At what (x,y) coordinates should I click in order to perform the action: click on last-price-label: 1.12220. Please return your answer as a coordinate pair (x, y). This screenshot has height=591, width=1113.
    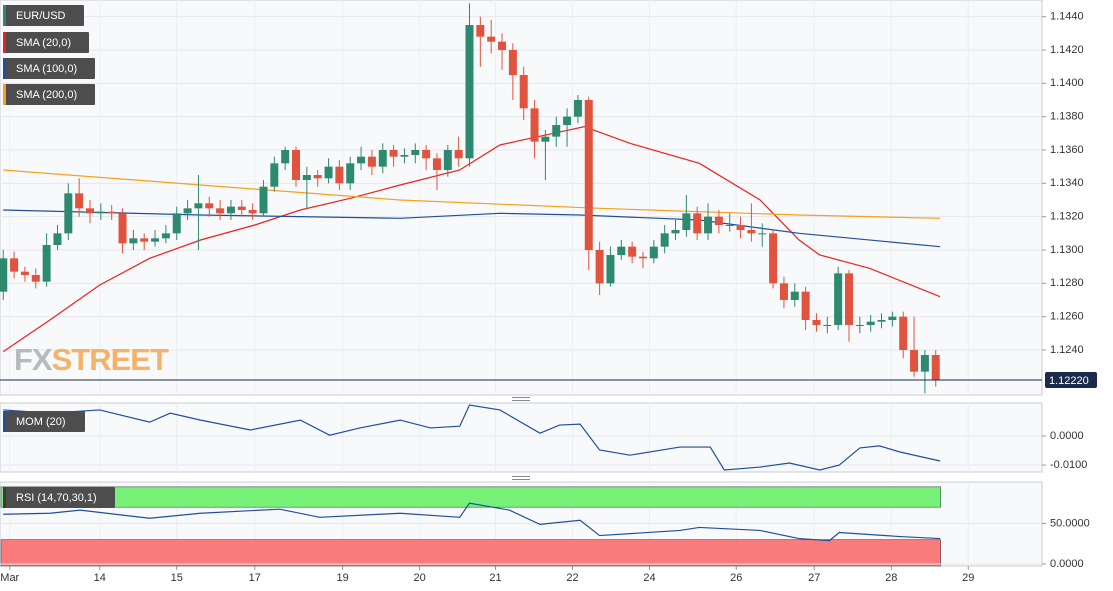
    Looking at the image, I should click on (1069, 381).